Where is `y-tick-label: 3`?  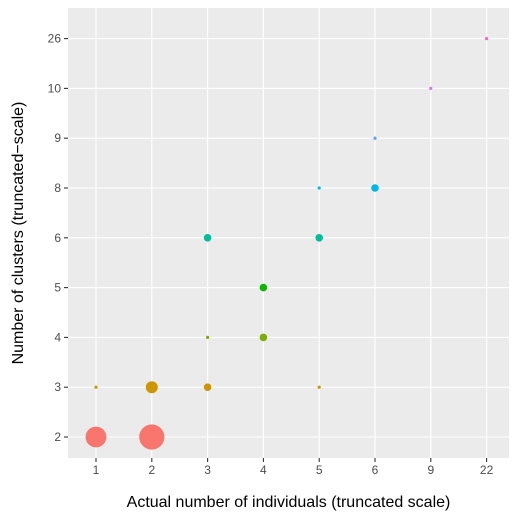
y-tick-label: 3 is located at coordinates (57, 387).